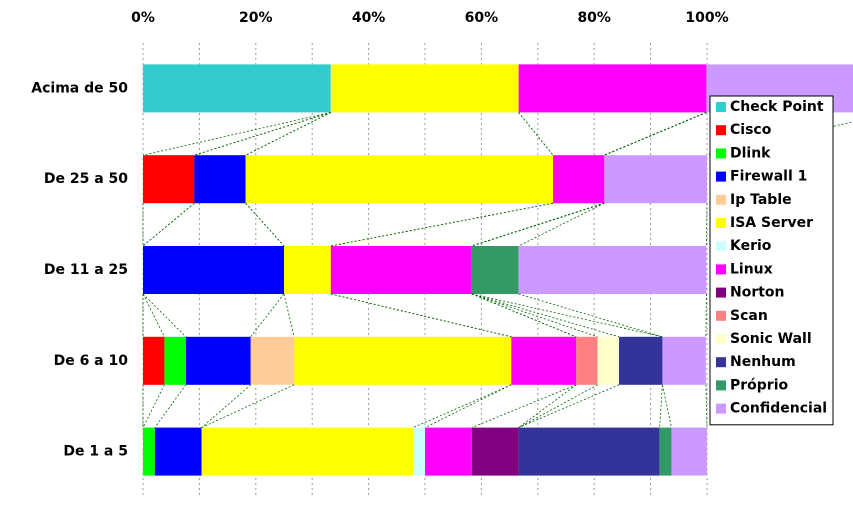  Describe the element at coordinates (777, 107) in the screenshot. I see `legend-label: Check Point` at that location.